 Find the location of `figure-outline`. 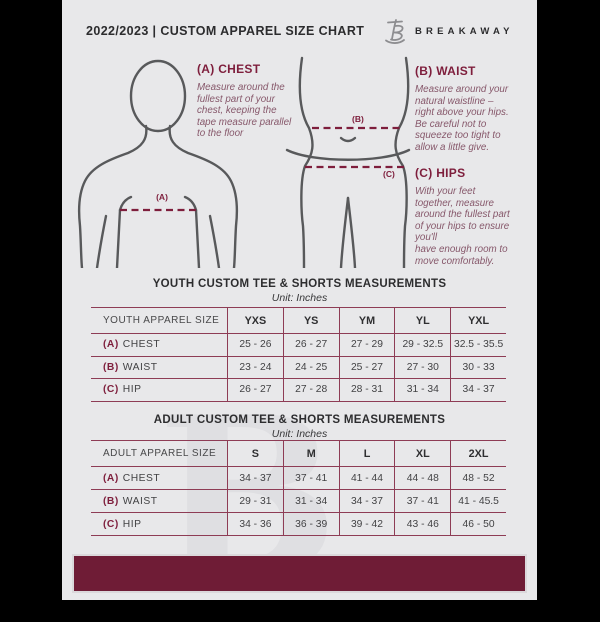

figure-outline is located at coordinates (158, 163).